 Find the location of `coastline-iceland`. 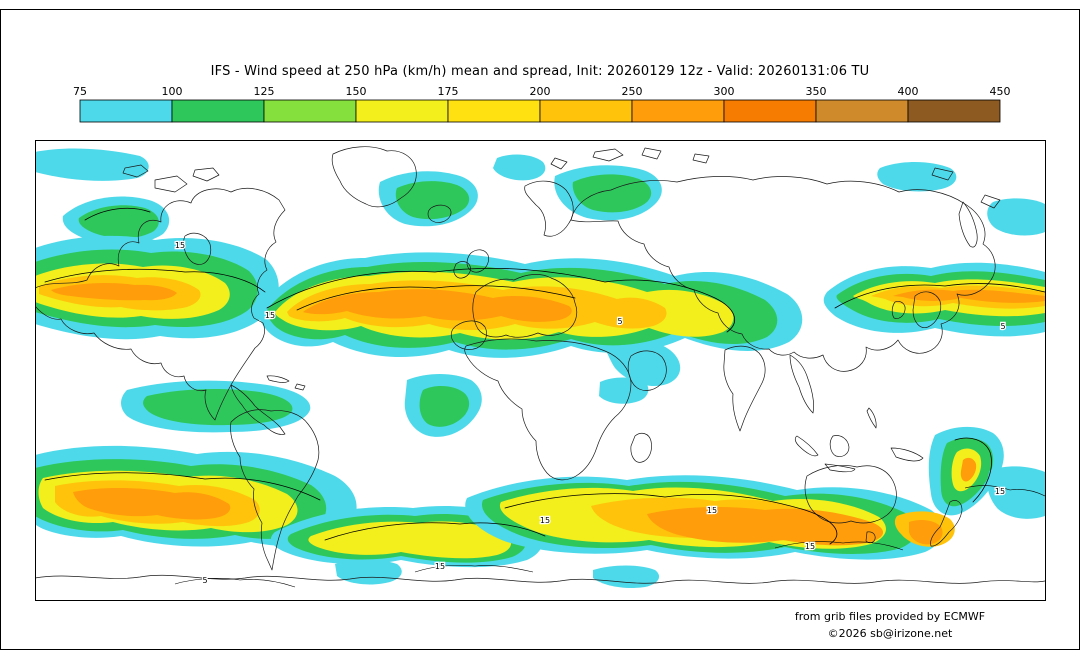

coastline-iceland is located at coordinates (439, 213).